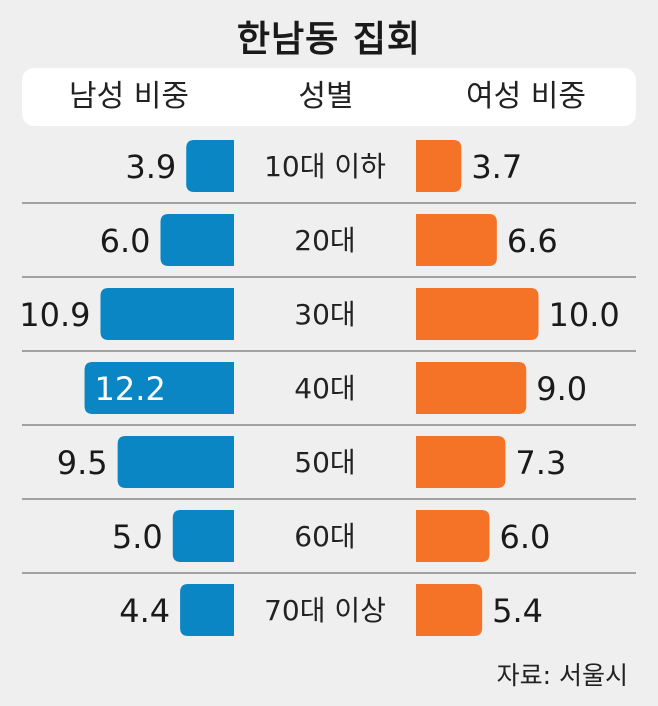 The image size is (658, 706). I want to click on female-value-label: 10.0, so click(584, 315).